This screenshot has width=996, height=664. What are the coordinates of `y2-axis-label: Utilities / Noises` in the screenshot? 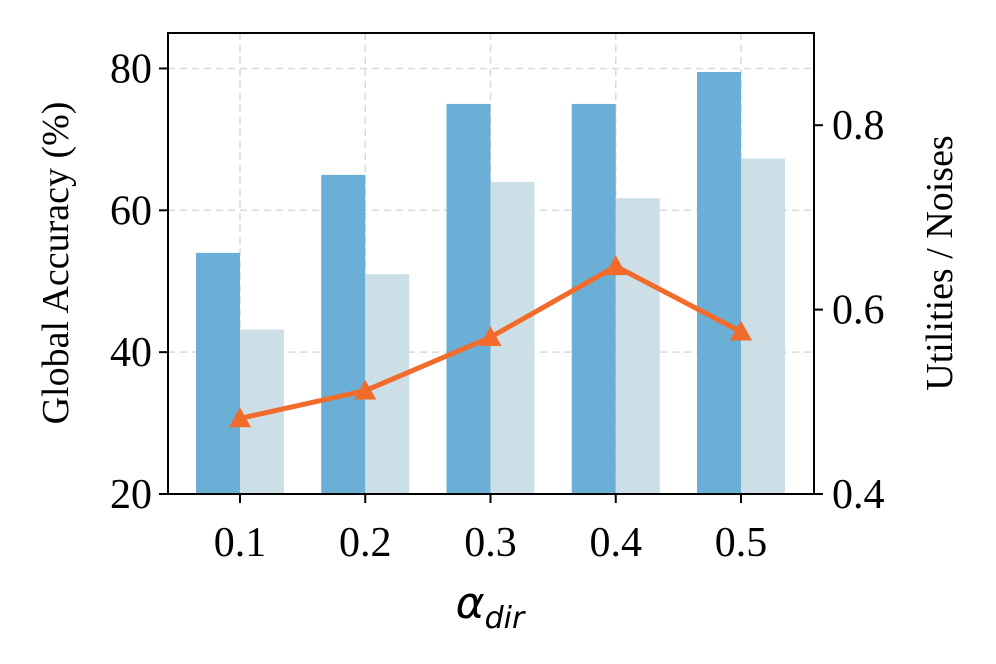 It's located at (940, 262).